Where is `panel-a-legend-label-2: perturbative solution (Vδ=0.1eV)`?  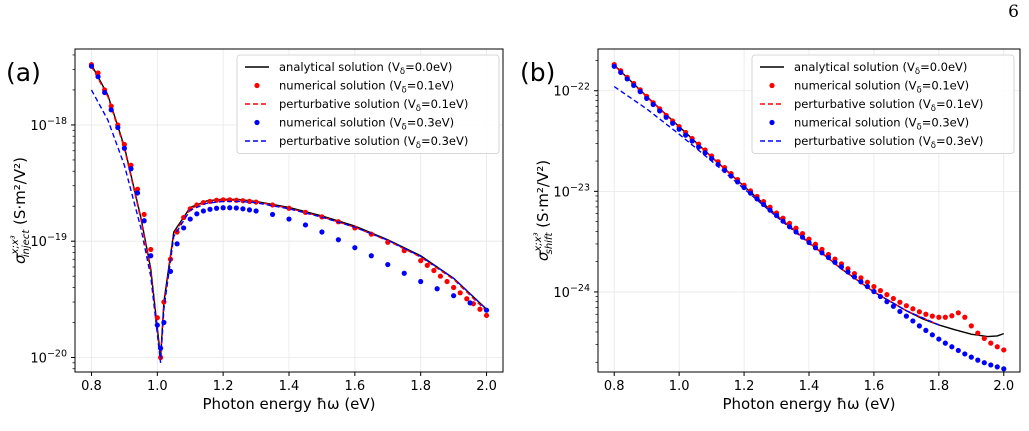
panel-a-legend-label-2: perturbative solution (Vδ=0.1eV) is located at coordinates (373, 105).